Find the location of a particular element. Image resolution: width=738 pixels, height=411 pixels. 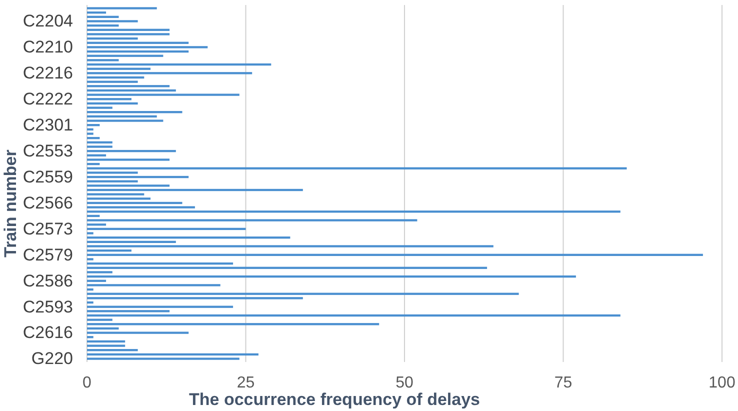

y-tick-label: C2216 is located at coordinates (47, 73).